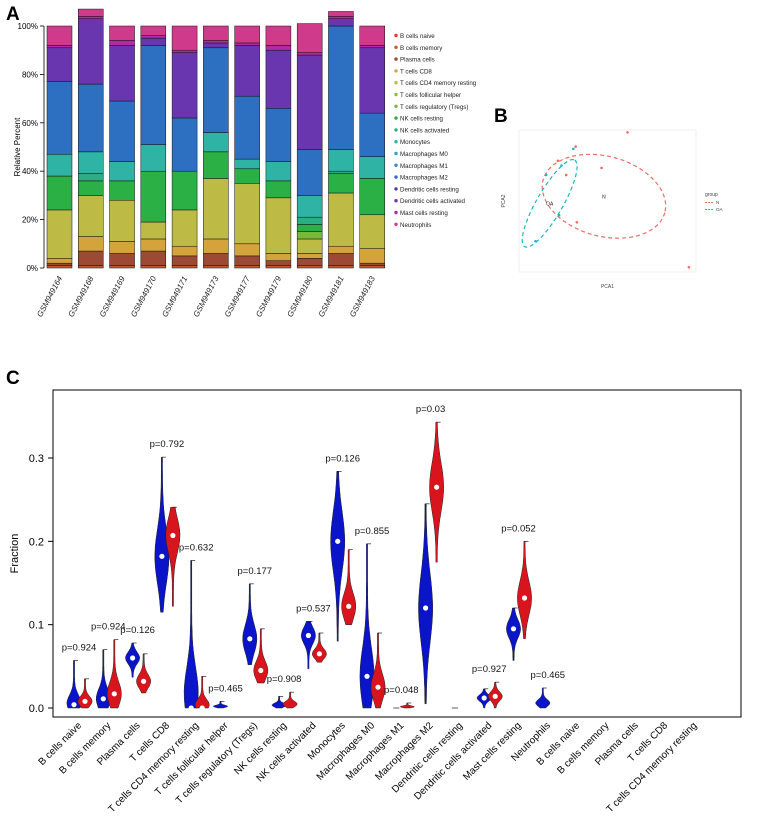 The height and width of the screenshot is (823, 761). I want to click on c-y-tick-label: 0.2, so click(36, 542).